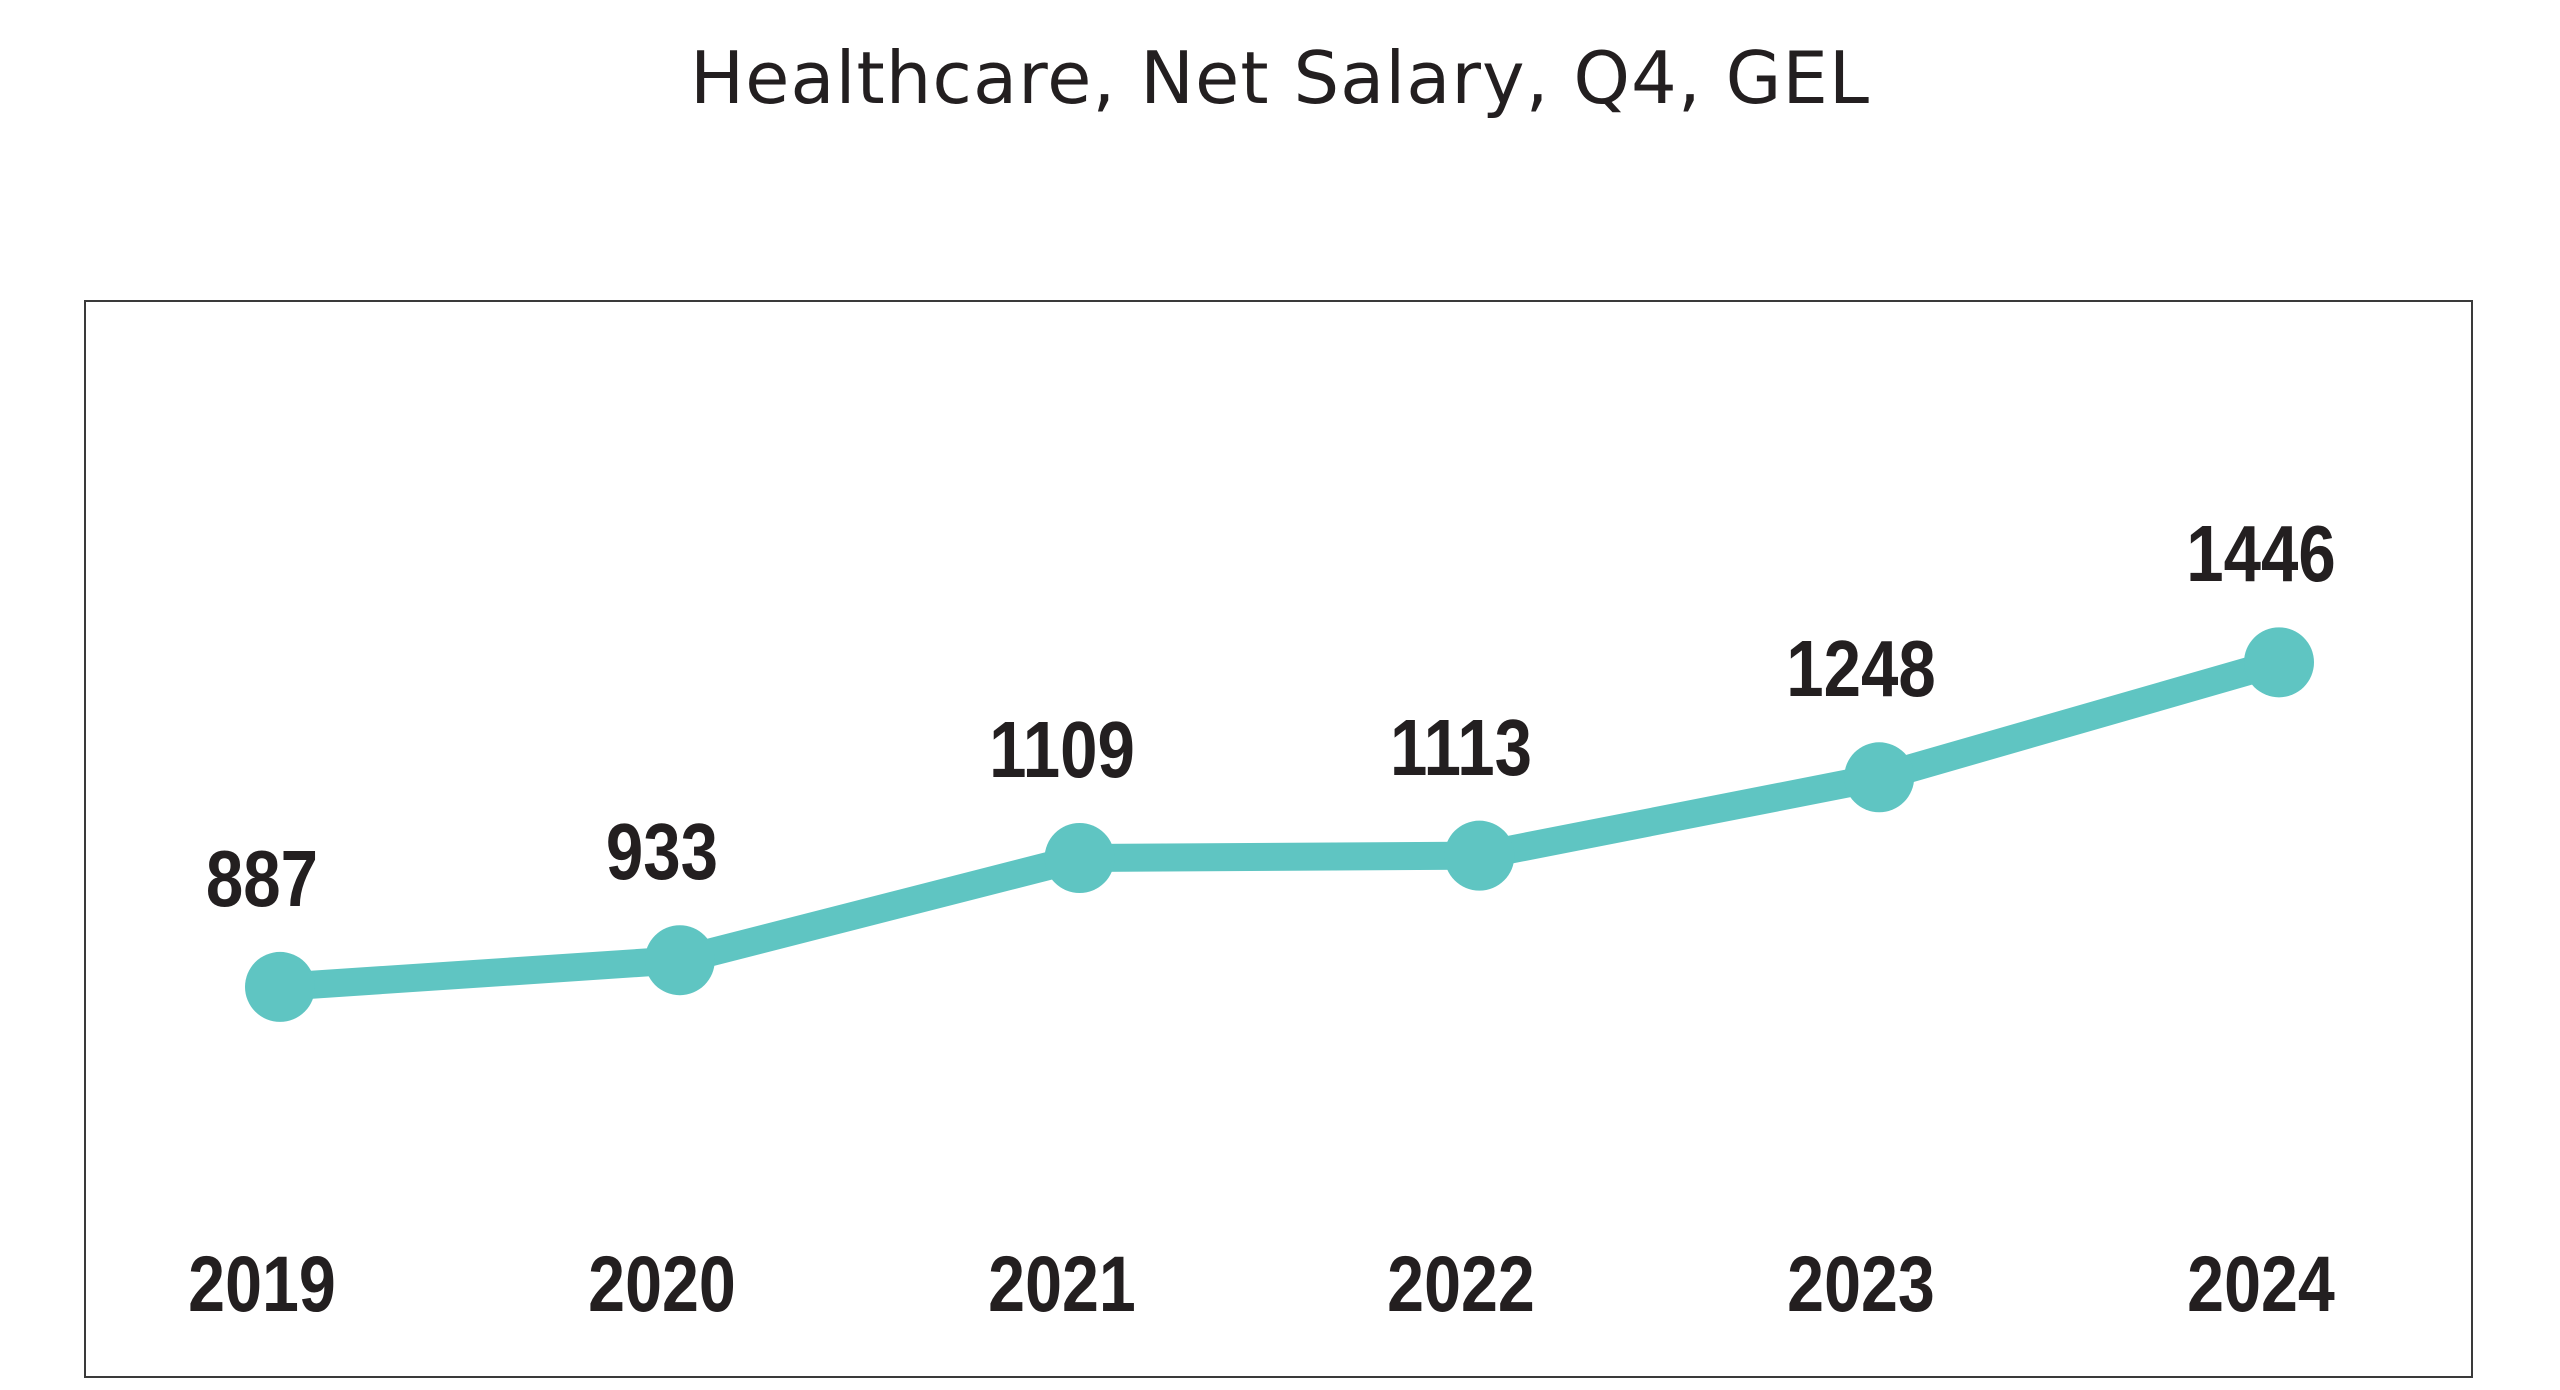 This screenshot has width=2560, height=1390. I want to click on value-label: 1446, so click(2261, 554).